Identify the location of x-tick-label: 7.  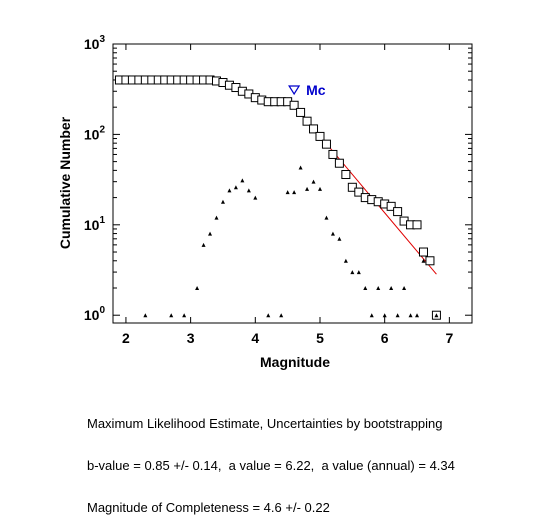
(449, 338).